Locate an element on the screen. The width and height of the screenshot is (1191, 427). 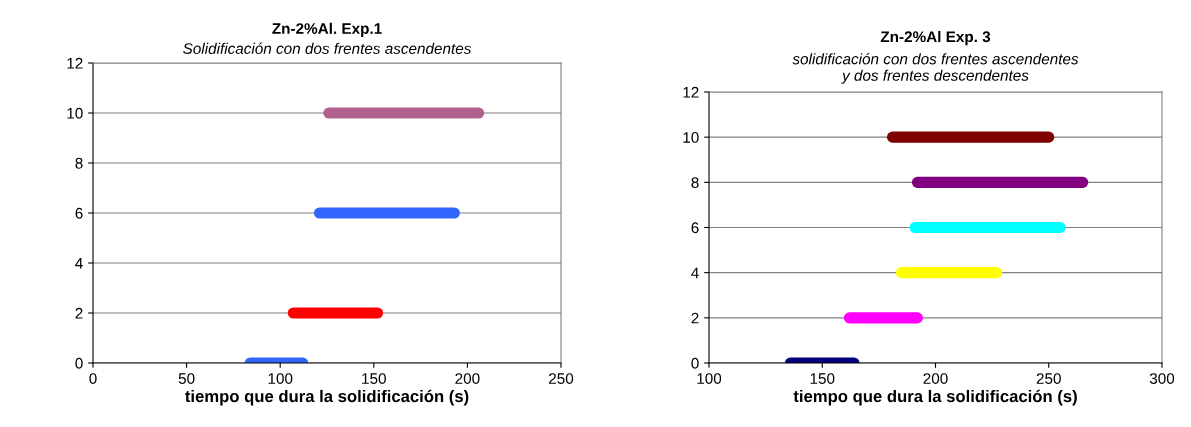
chart-subtitle: solidificación con dos frentes ascendentes y dos frentes descendentes is located at coordinates (935, 68).